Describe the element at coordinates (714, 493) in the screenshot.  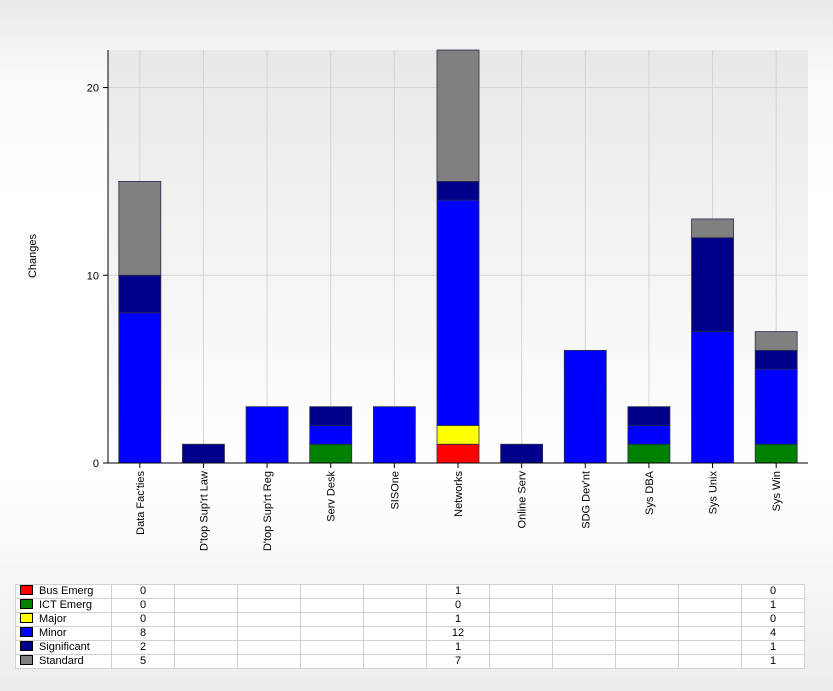
I see `x-tick-label: Sys Unix` at that location.